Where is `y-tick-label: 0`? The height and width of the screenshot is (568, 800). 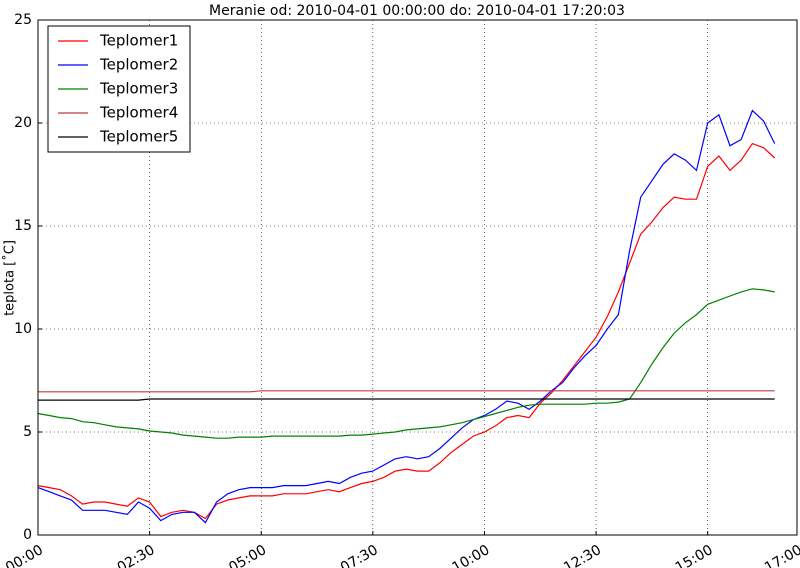 y-tick-label: 0 is located at coordinates (27, 535).